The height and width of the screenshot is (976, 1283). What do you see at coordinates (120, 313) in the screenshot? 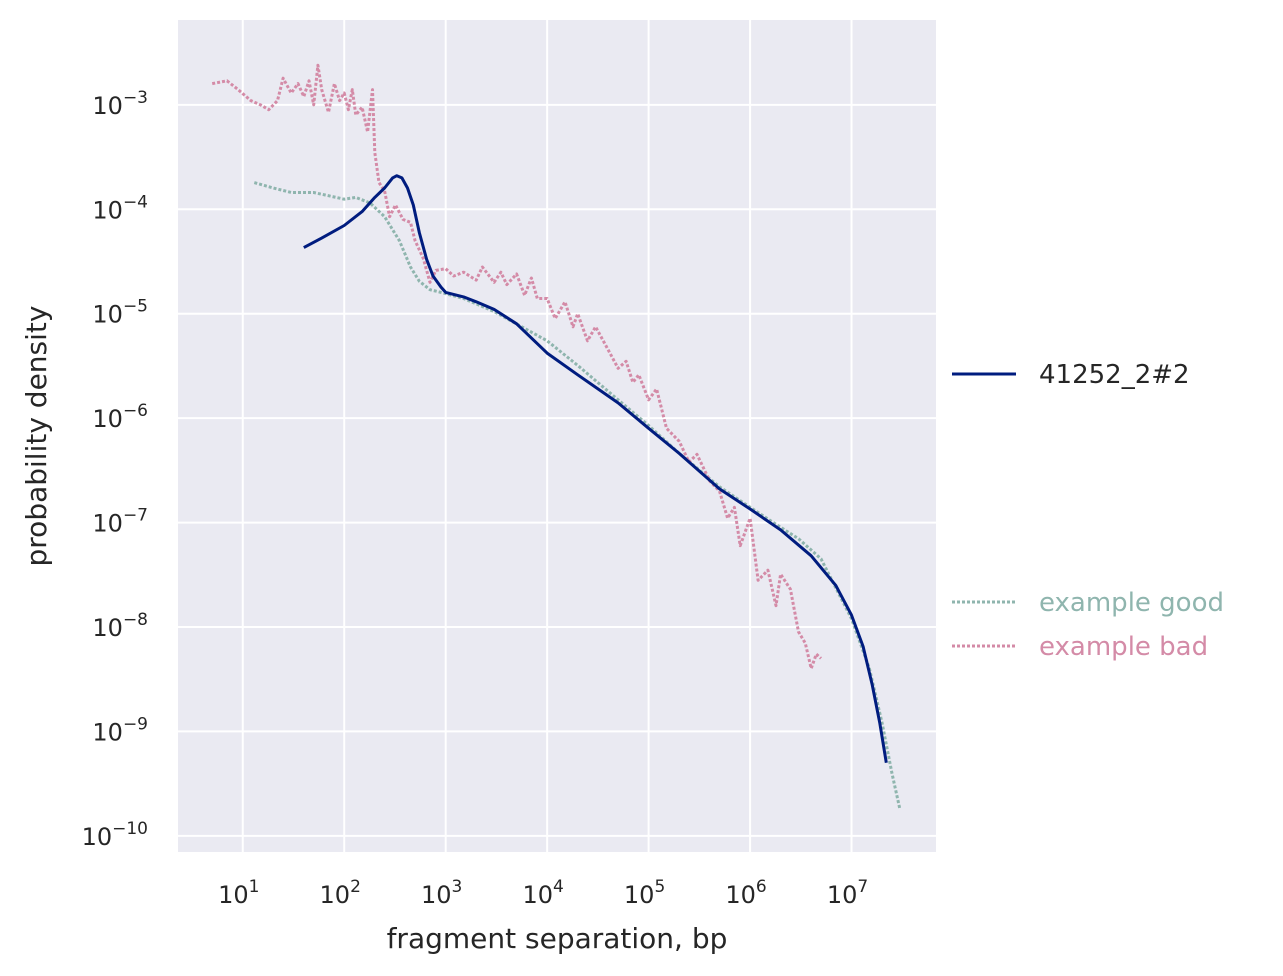
I see `y-tick-label: 10⁻⁵` at bounding box center [120, 313].